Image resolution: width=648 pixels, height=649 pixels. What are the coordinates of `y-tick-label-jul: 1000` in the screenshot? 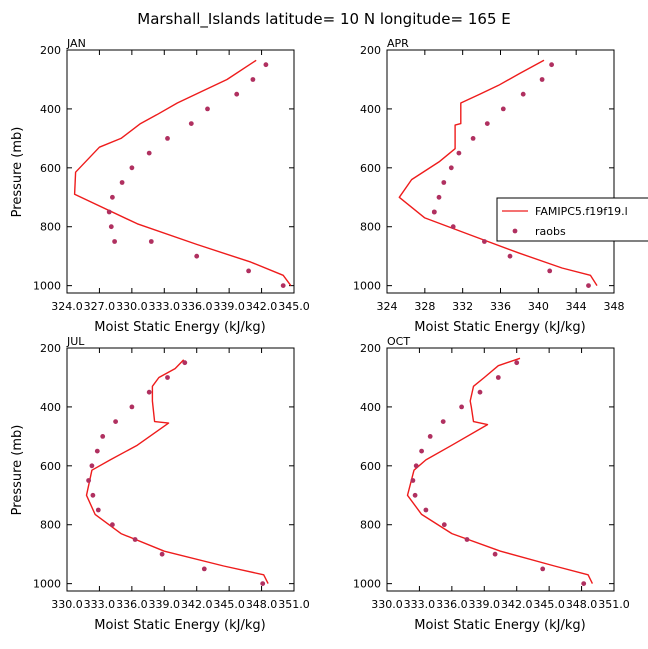 It's located at (47, 584).